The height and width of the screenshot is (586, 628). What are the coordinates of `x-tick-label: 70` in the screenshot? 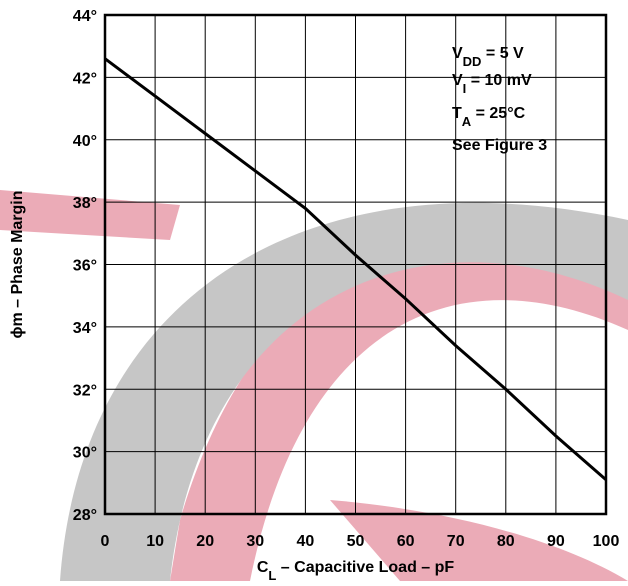 It's located at (456, 541).